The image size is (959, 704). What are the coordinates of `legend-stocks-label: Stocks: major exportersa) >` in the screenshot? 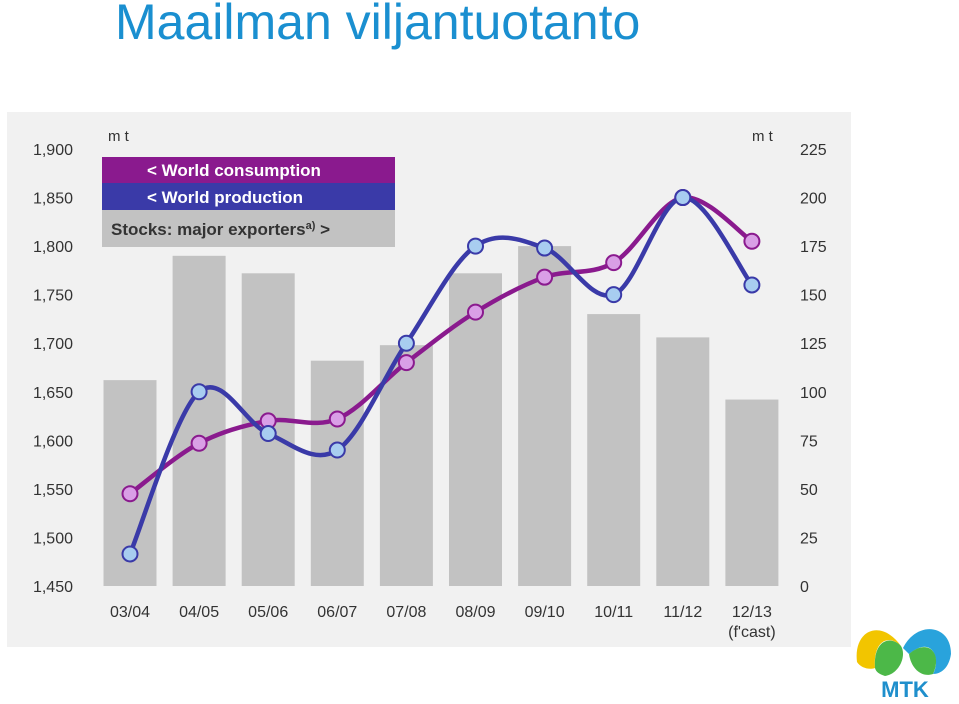 It's located at (220, 229).